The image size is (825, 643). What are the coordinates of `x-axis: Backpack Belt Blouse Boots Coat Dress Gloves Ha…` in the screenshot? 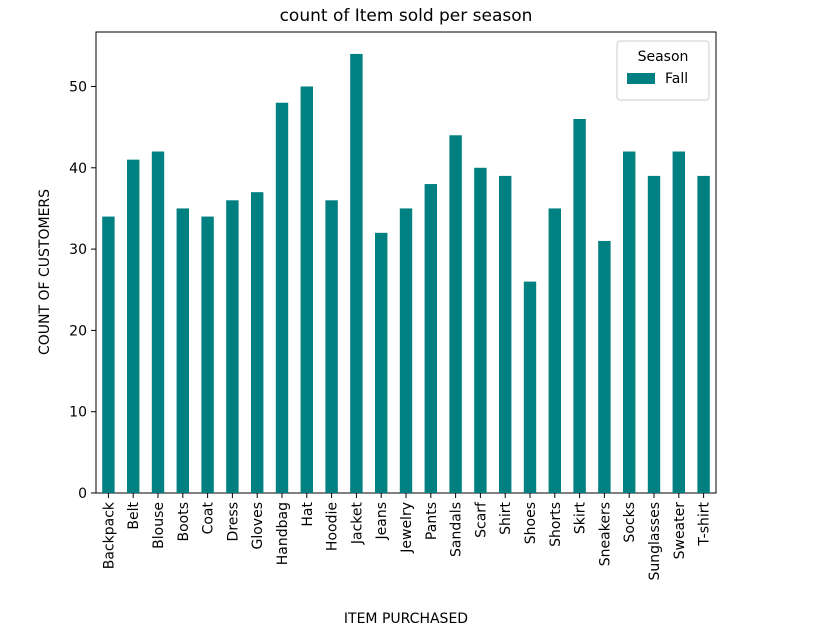 It's located at (407, 536).